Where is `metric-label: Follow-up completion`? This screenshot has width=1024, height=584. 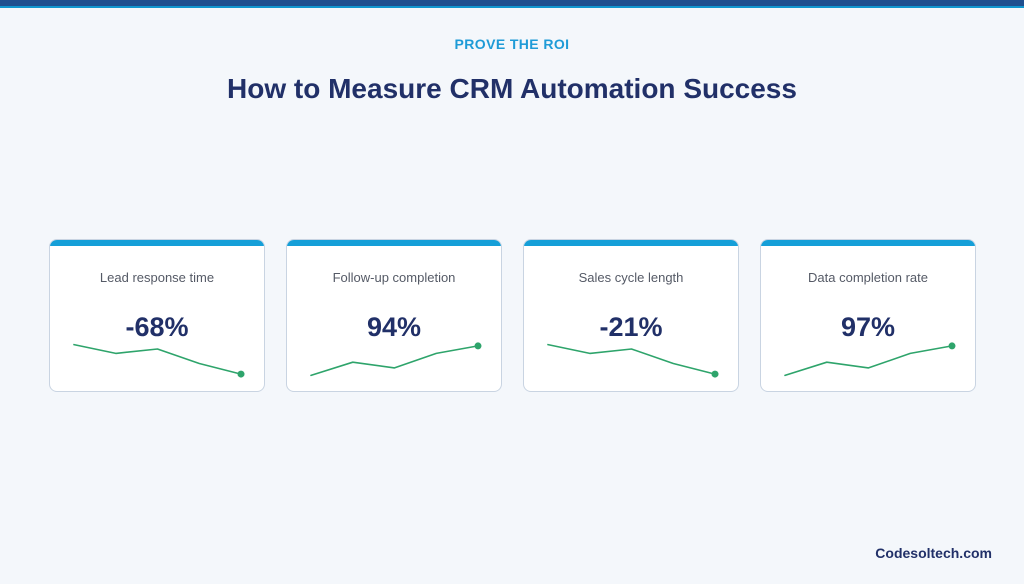
metric-label: Follow-up completion is located at coordinates (394, 277).